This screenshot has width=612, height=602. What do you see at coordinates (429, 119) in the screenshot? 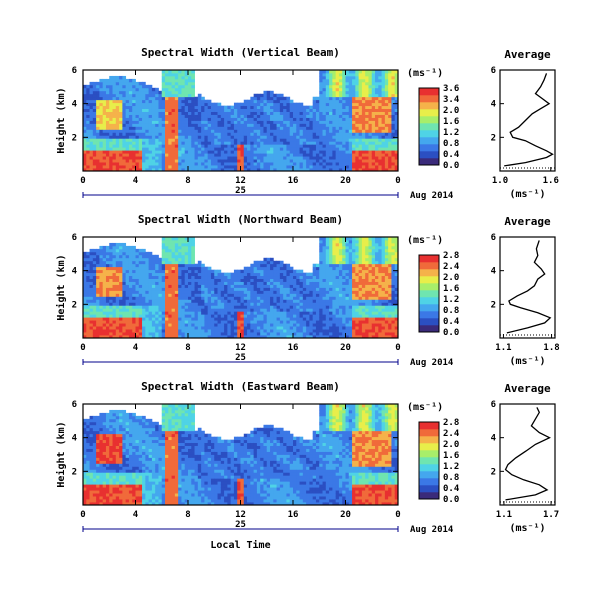
I see `colorbar-swatch` at bounding box center [429, 119].